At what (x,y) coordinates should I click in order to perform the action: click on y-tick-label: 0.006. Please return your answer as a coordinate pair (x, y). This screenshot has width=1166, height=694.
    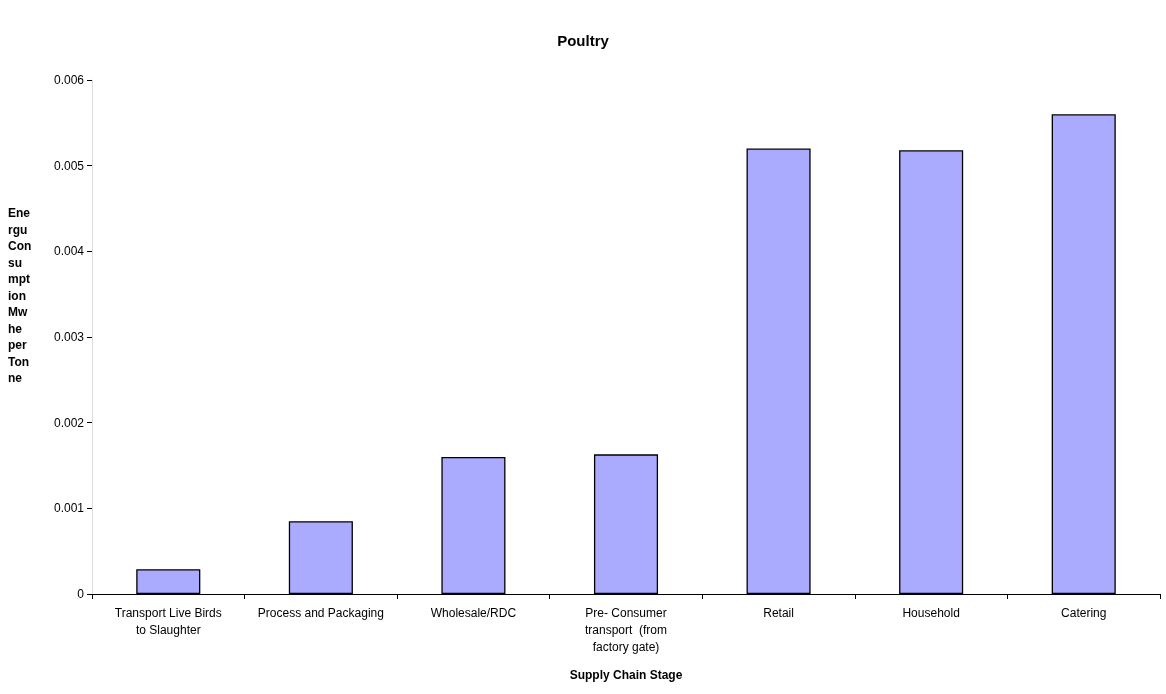
    Looking at the image, I should click on (69, 80).